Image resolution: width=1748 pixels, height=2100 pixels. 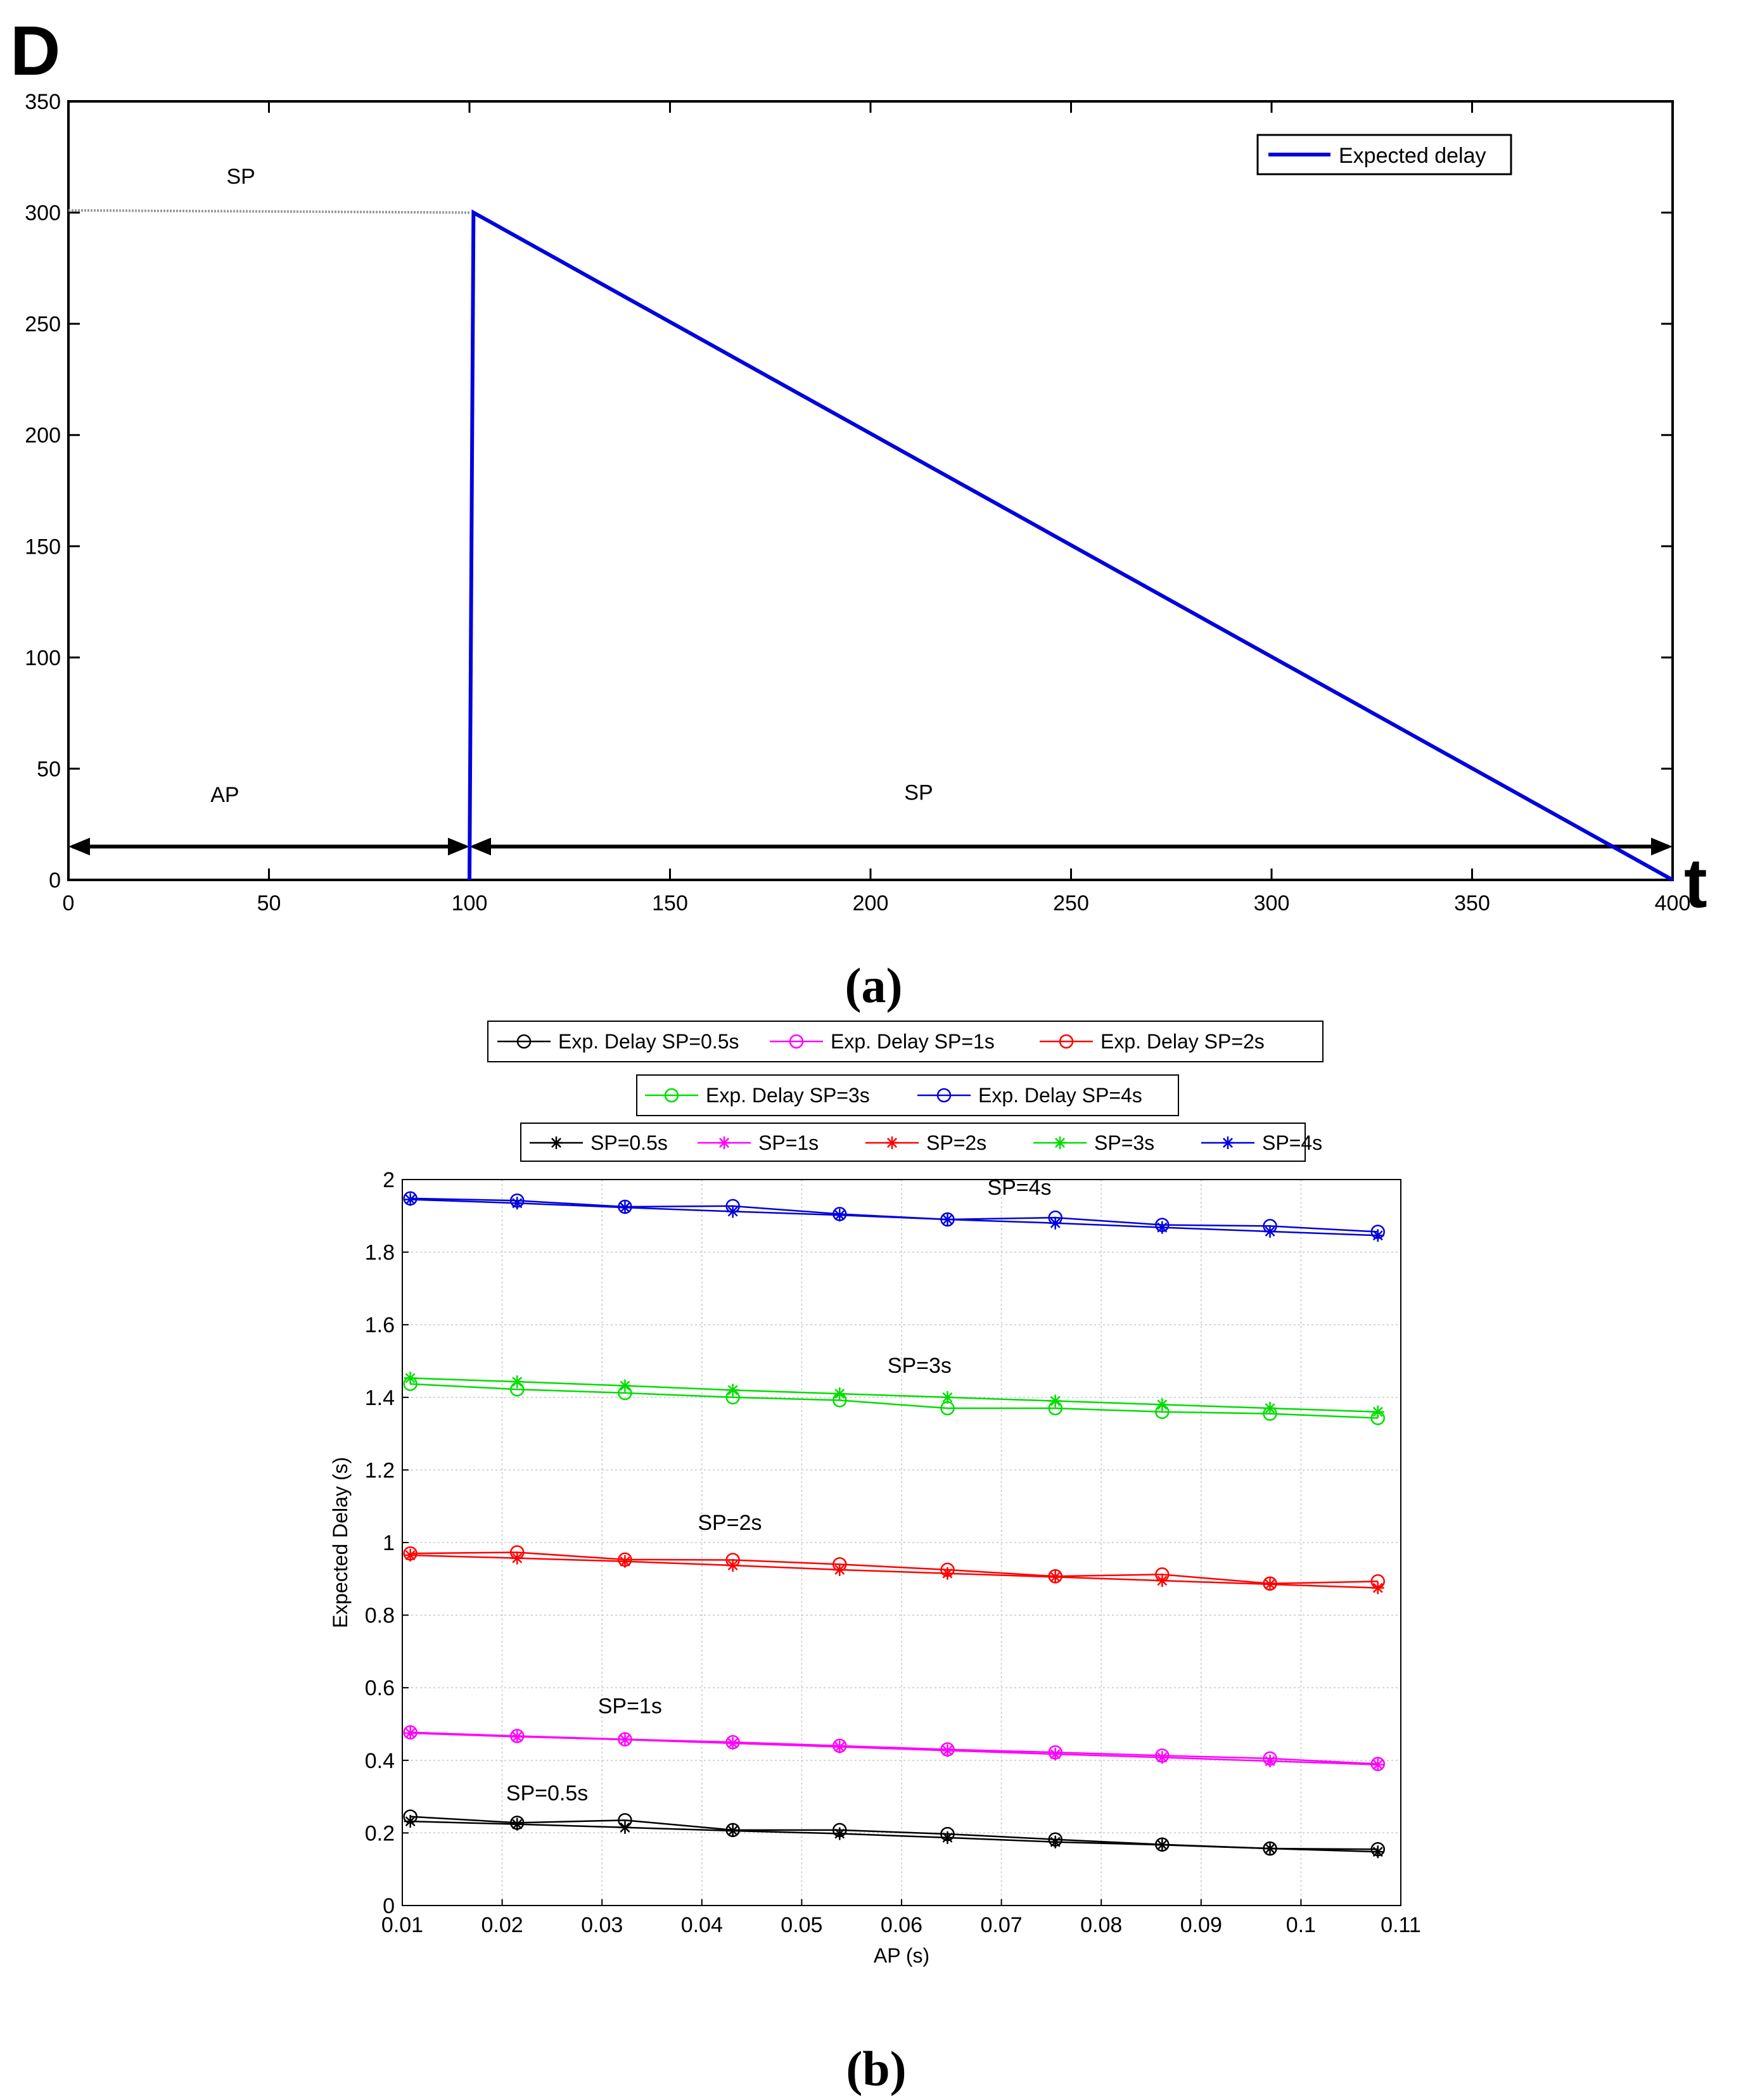 What do you see at coordinates (69, 903) in the screenshot?
I see `x-tick-label-a: 0` at bounding box center [69, 903].